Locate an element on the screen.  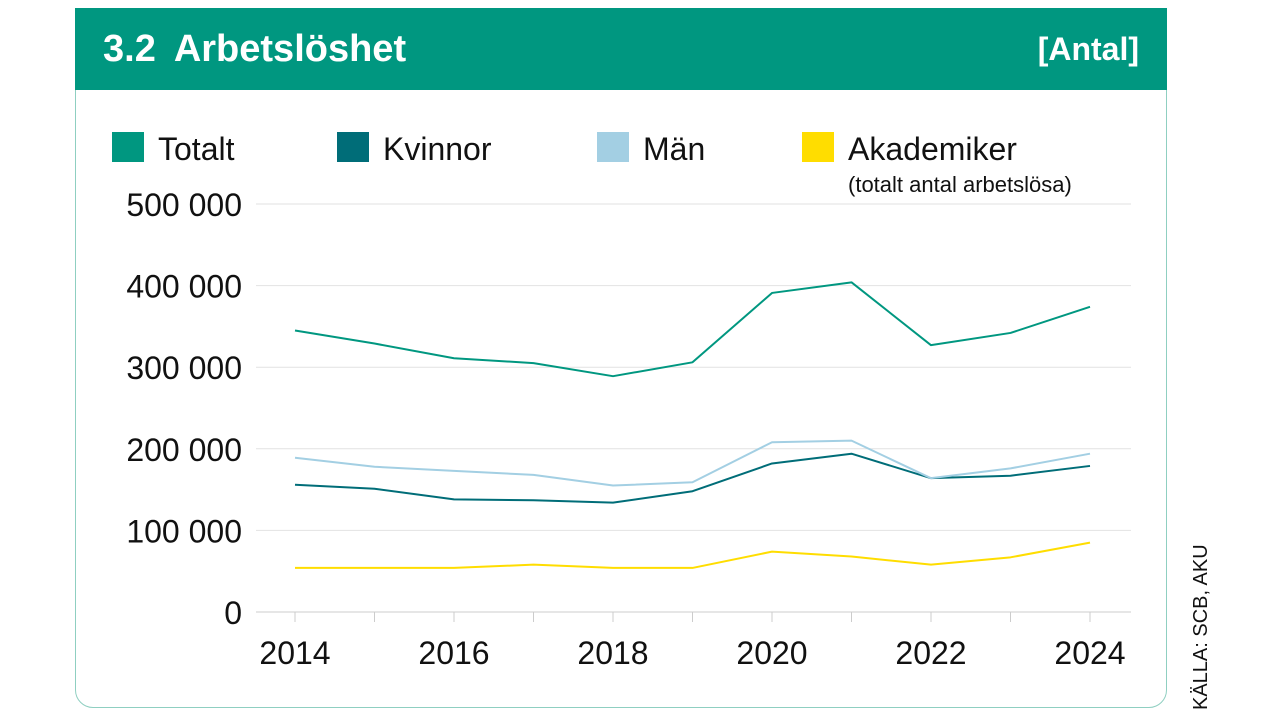
y-tick-label: 200 000 is located at coordinates (184, 450).